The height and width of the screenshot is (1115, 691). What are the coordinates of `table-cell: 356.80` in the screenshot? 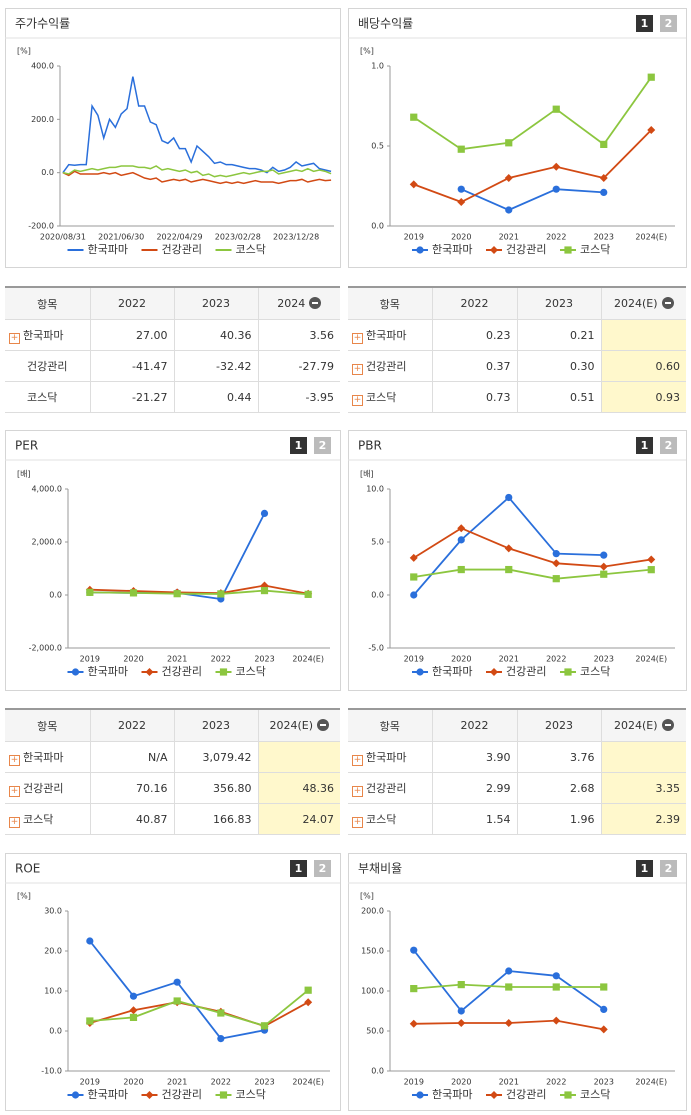 It's located at (216, 788).